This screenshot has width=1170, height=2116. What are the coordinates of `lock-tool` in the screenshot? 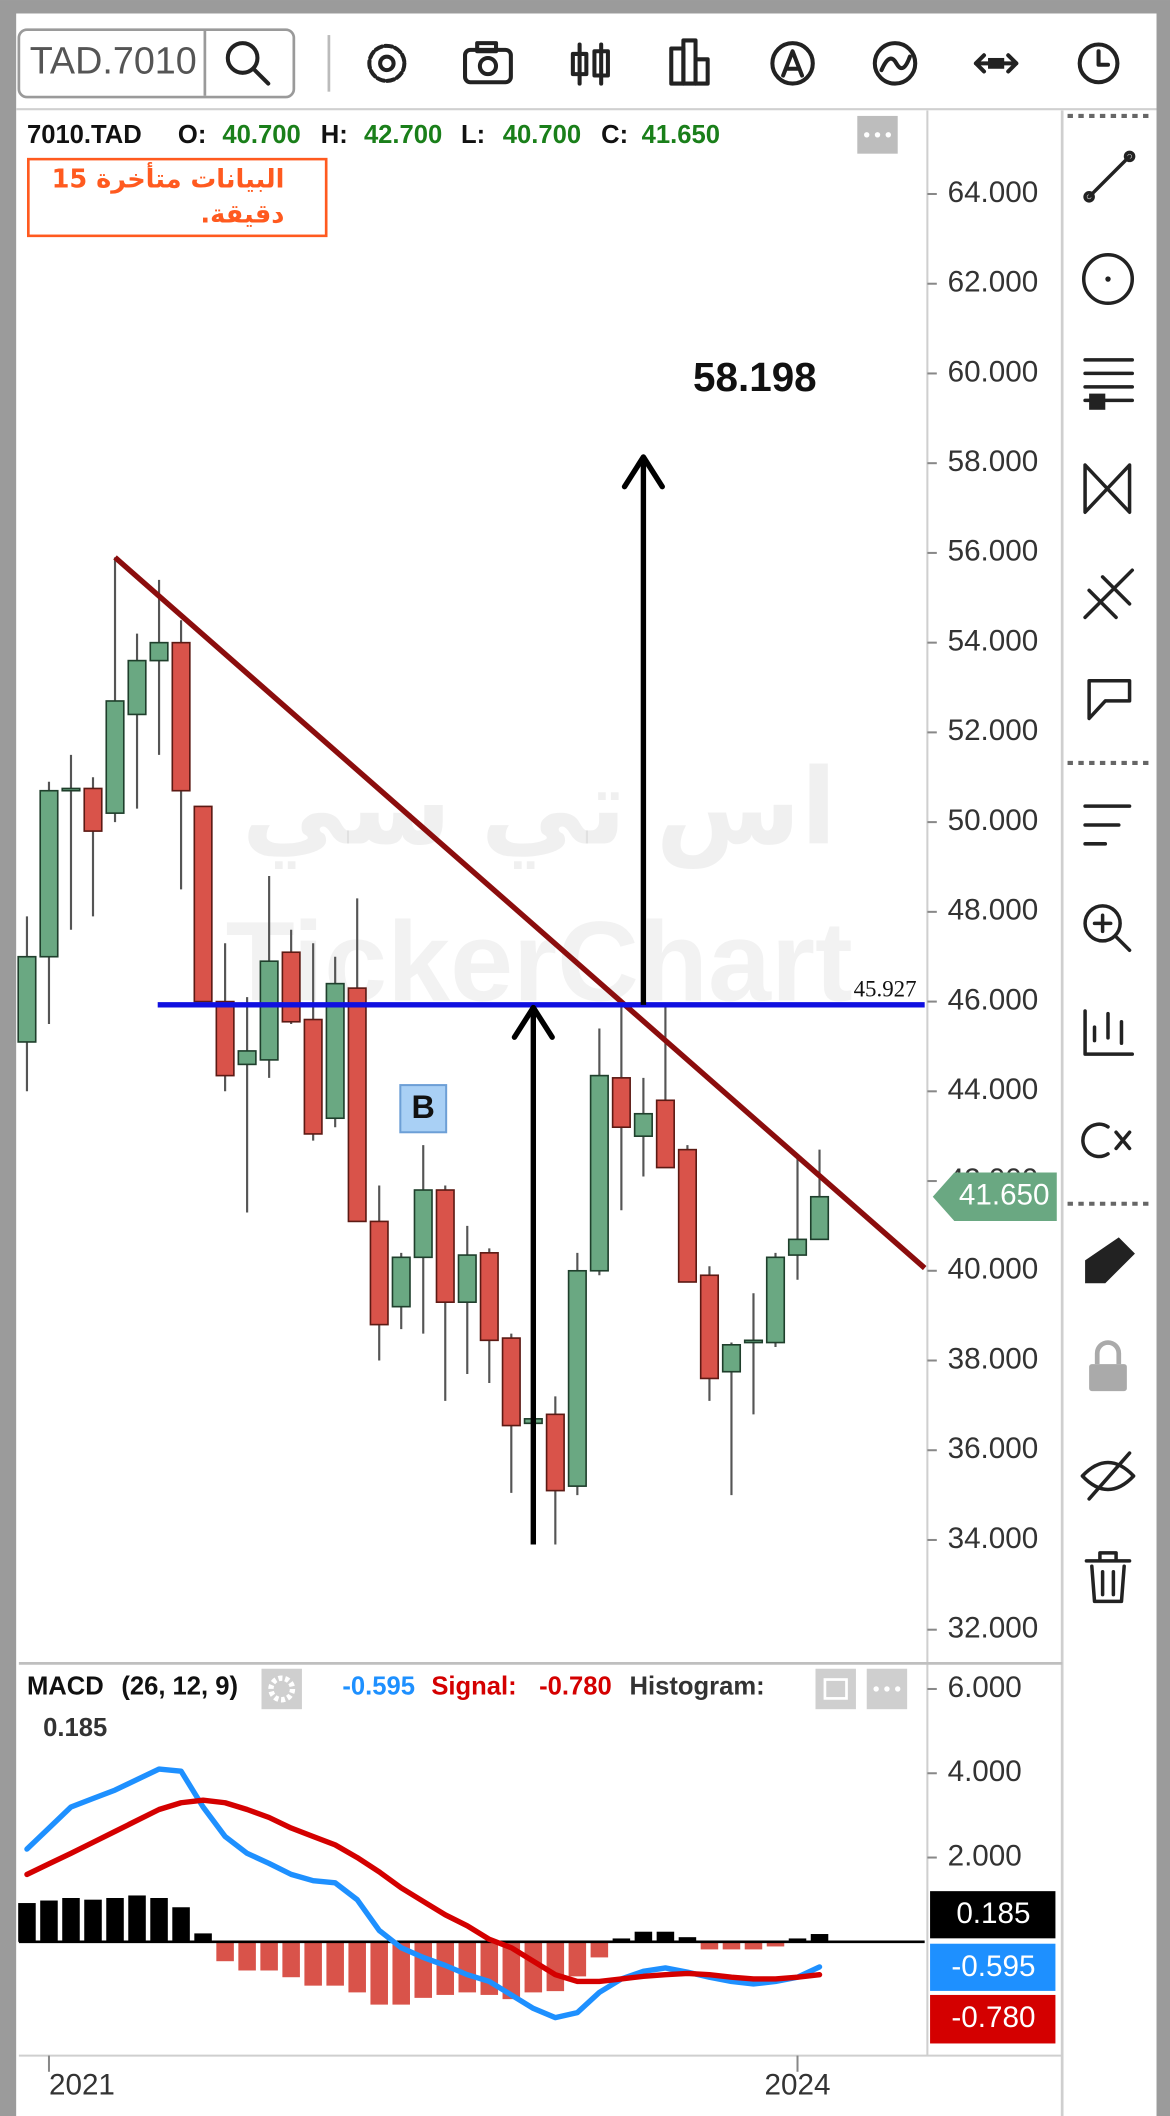 It's located at (1108, 1366).